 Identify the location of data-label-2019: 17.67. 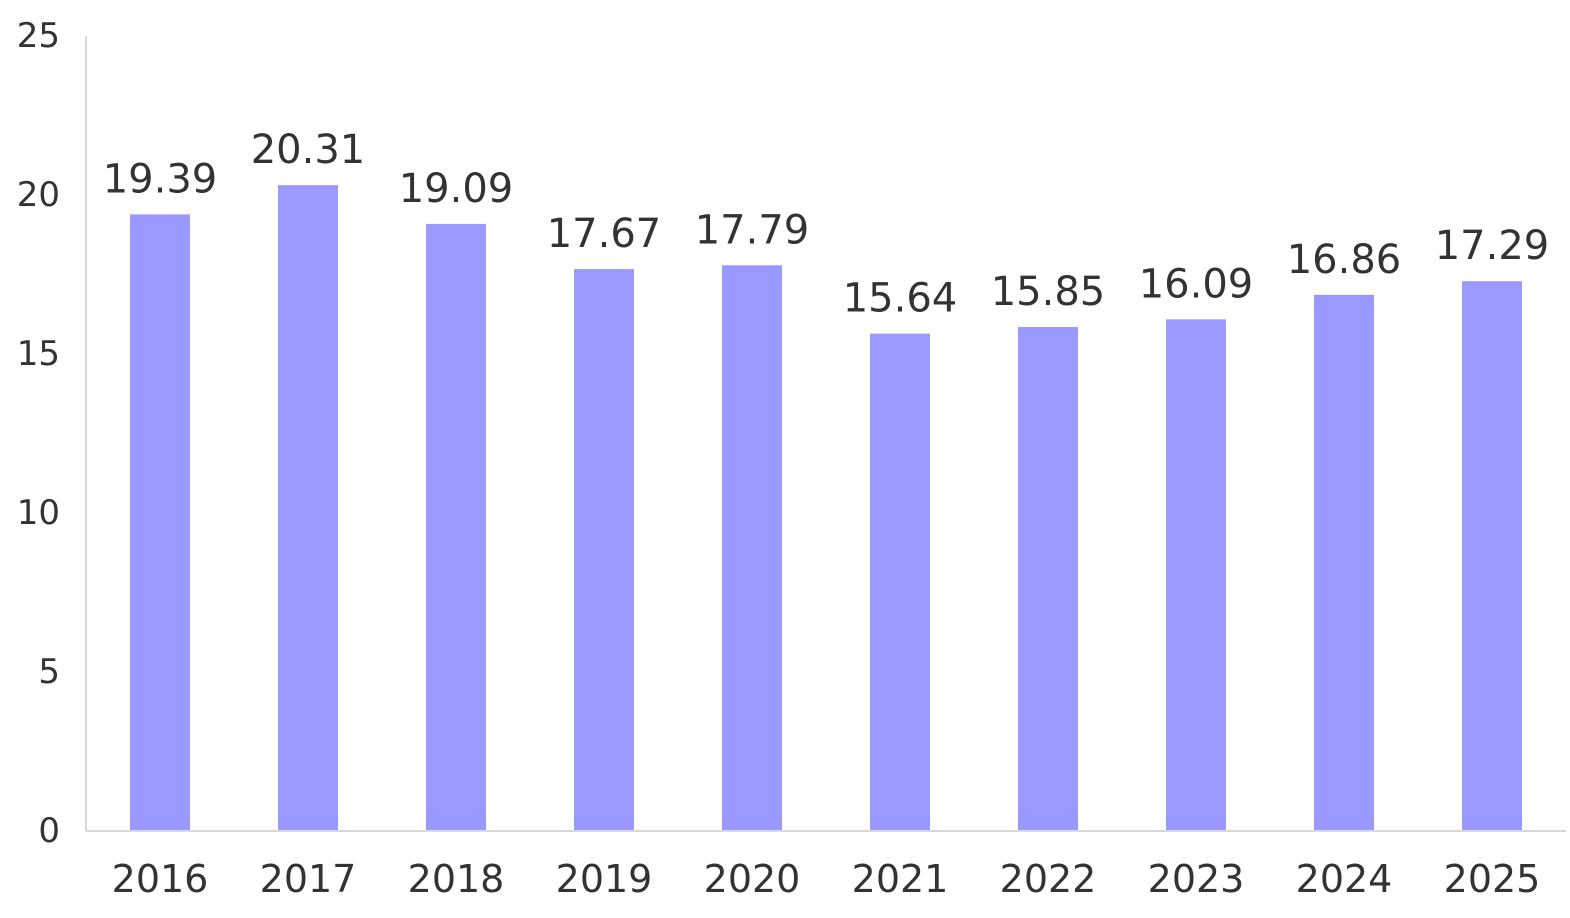
(604, 234).